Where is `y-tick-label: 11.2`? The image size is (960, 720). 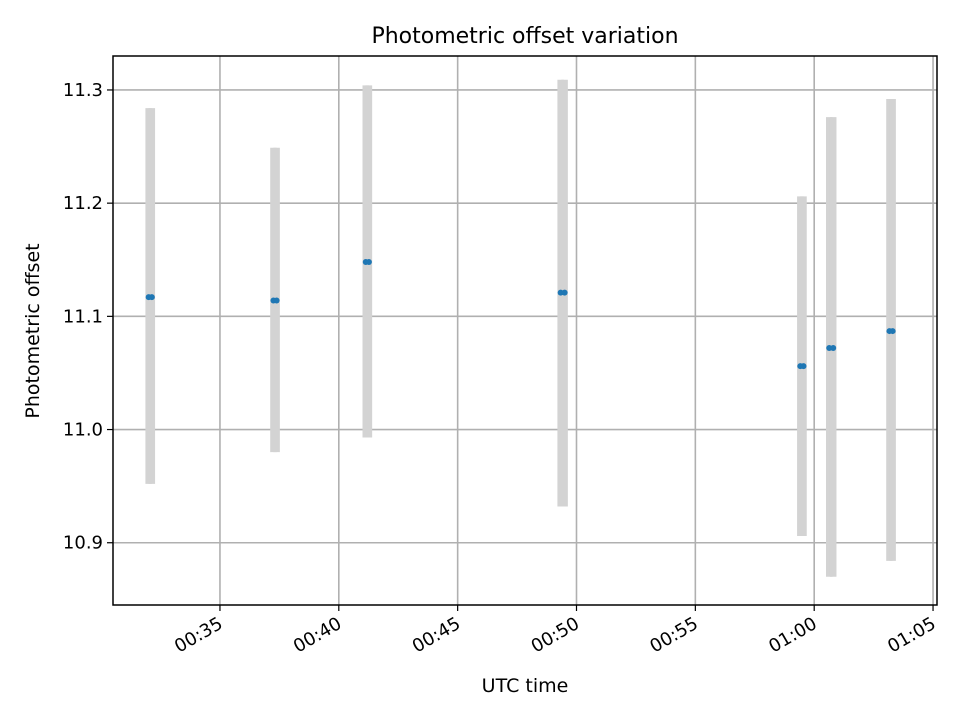 y-tick-label: 11.2 is located at coordinates (83, 203).